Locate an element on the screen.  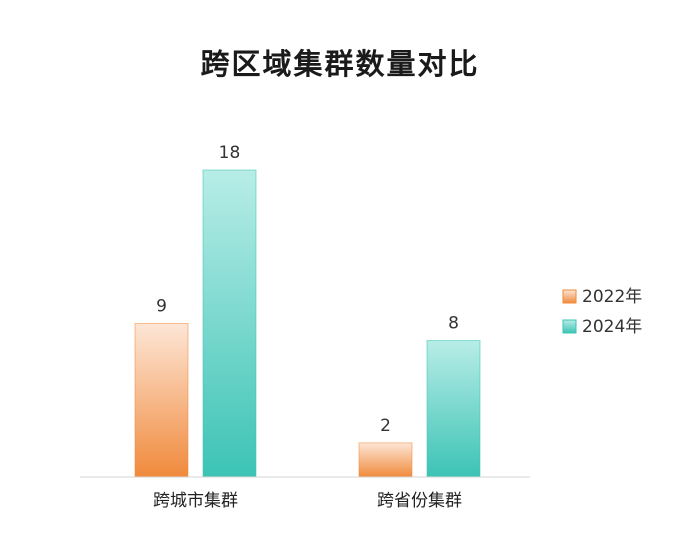
legend-swatch-2022年 is located at coordinates (569, 296).